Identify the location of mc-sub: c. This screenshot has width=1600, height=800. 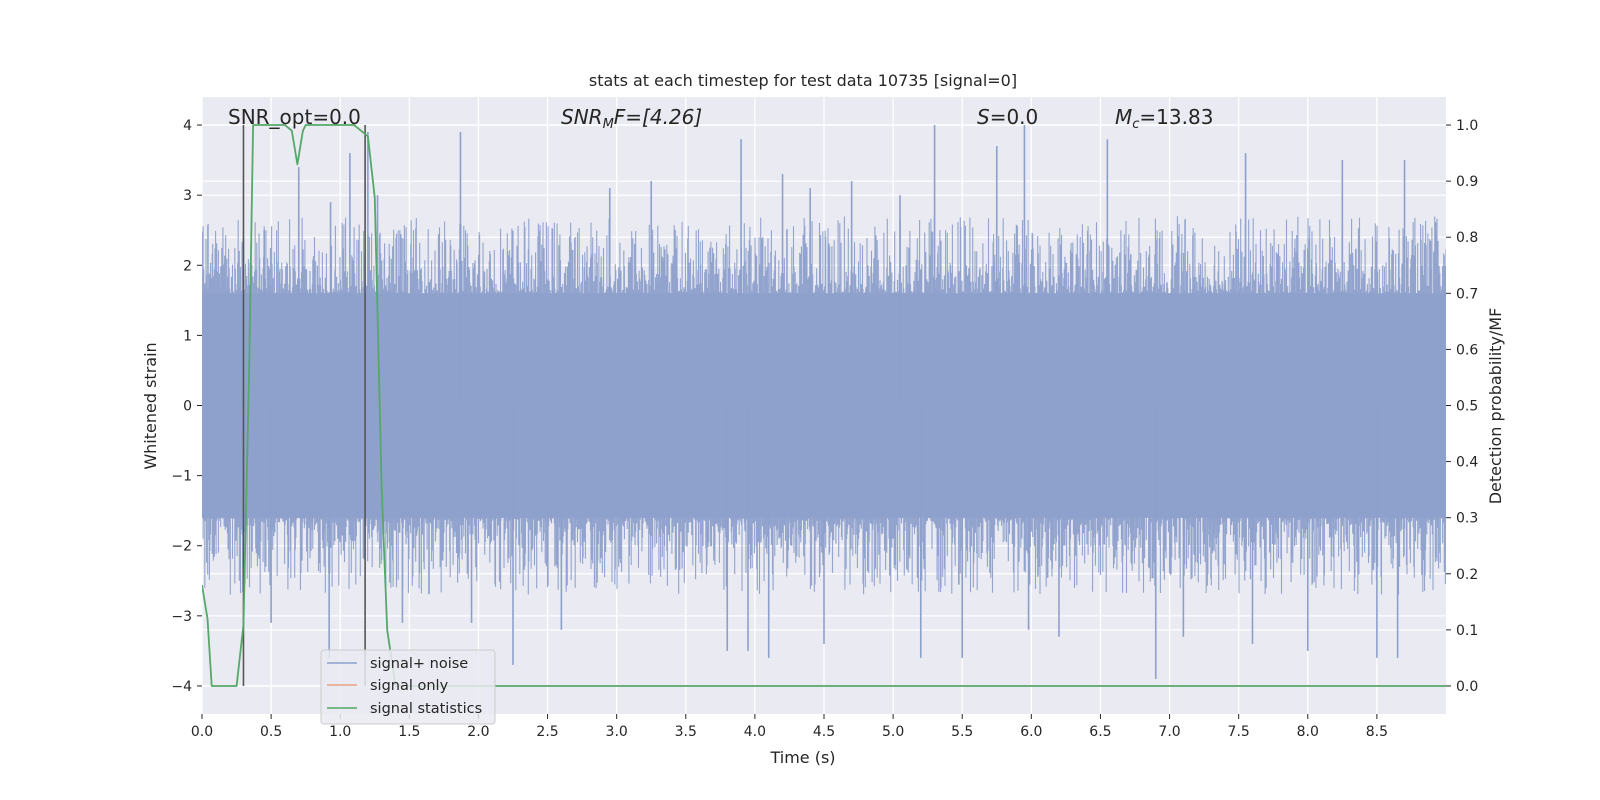
(1135, 124).